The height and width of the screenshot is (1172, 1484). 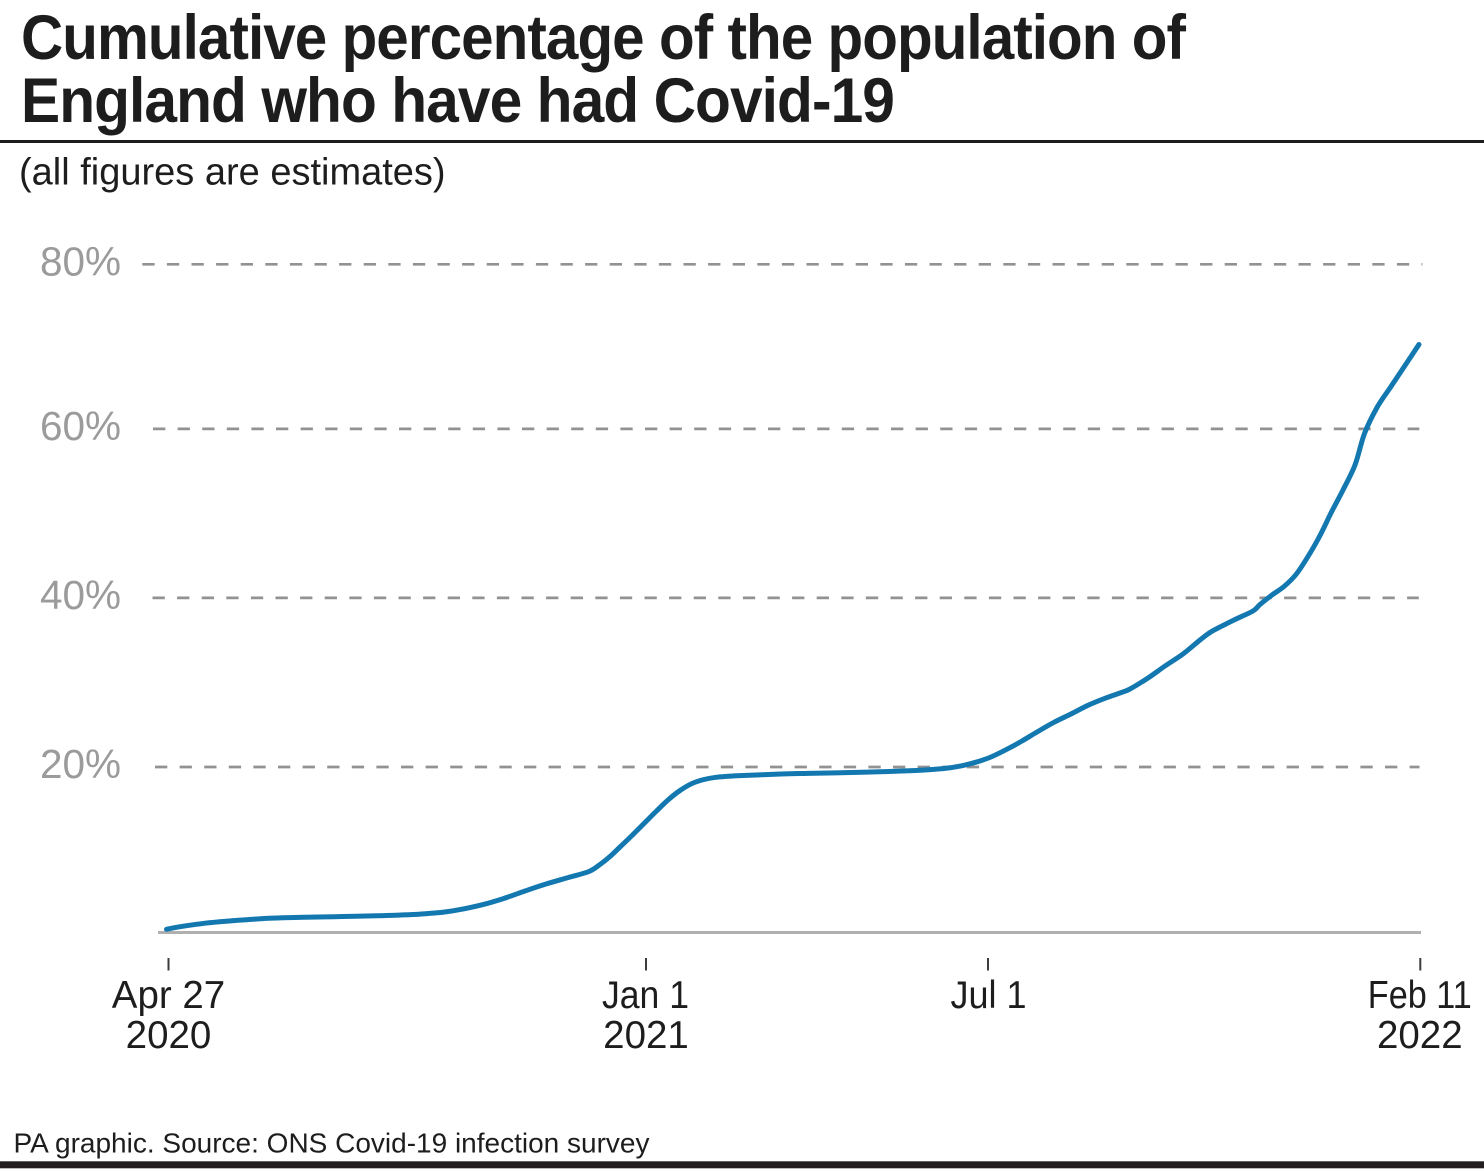 What do you see at coordinates (1420, 995) in the screenshot?
I see `svg-text: Feb 11` at bounding box center [1420, 995].